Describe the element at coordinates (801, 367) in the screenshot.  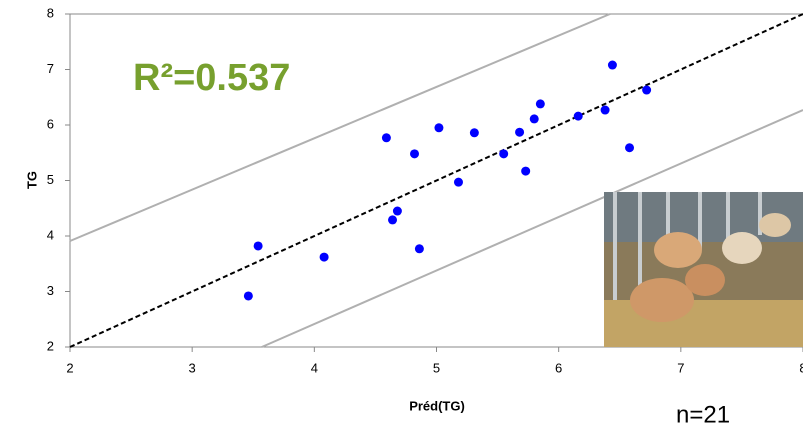
I see `x-tick-label: 8` at that location.